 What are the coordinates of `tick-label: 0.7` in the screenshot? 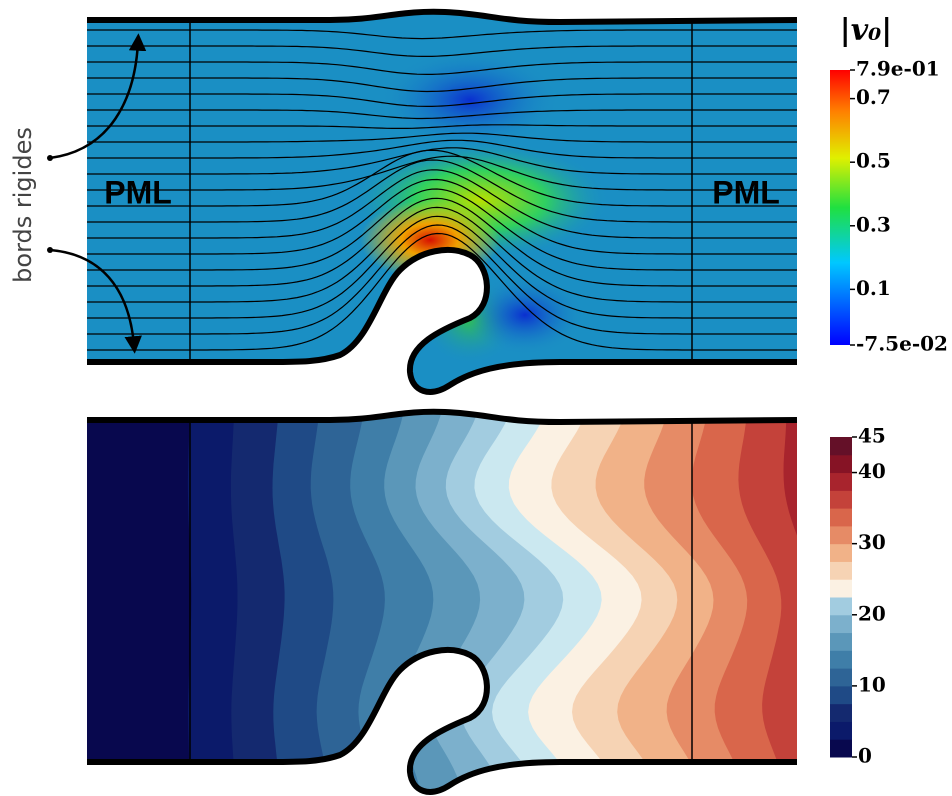 It's located at (873, 97).